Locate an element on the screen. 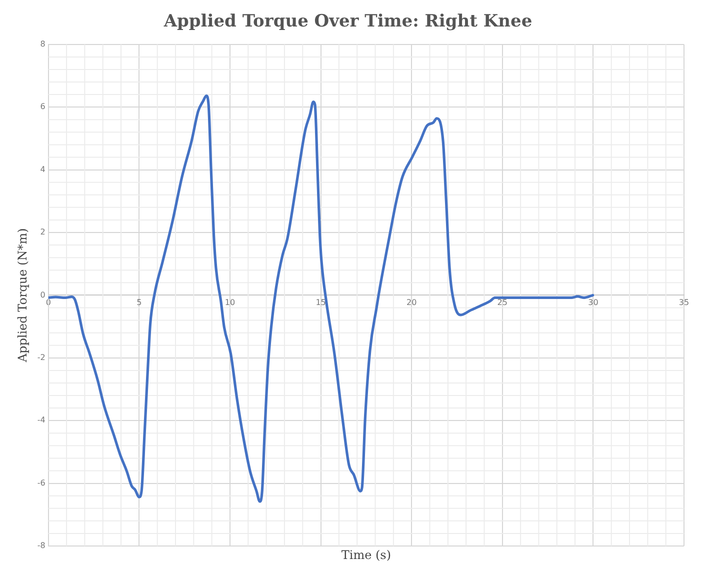 This screenshot has width=706, height=578. y-tick-label: -6 is located at coordinates (41, 483).